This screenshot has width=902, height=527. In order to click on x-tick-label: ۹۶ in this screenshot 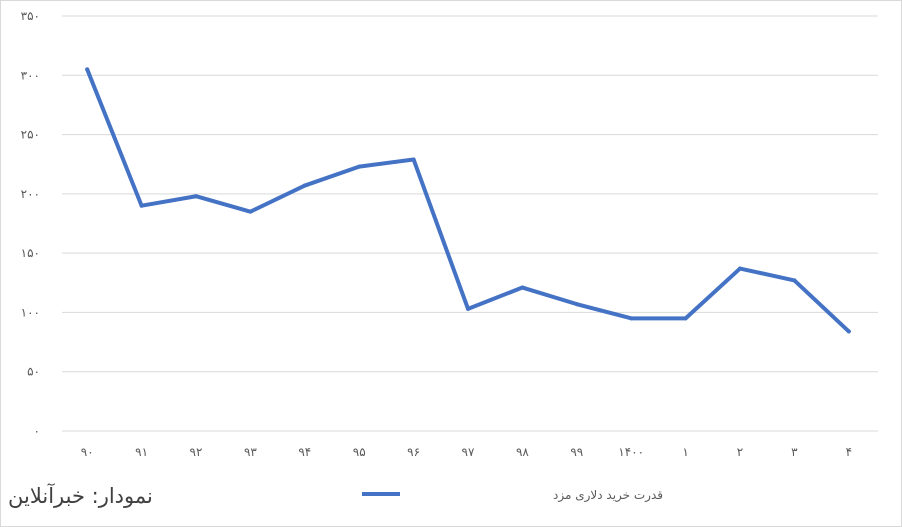, I will do `click(413, 452)`.